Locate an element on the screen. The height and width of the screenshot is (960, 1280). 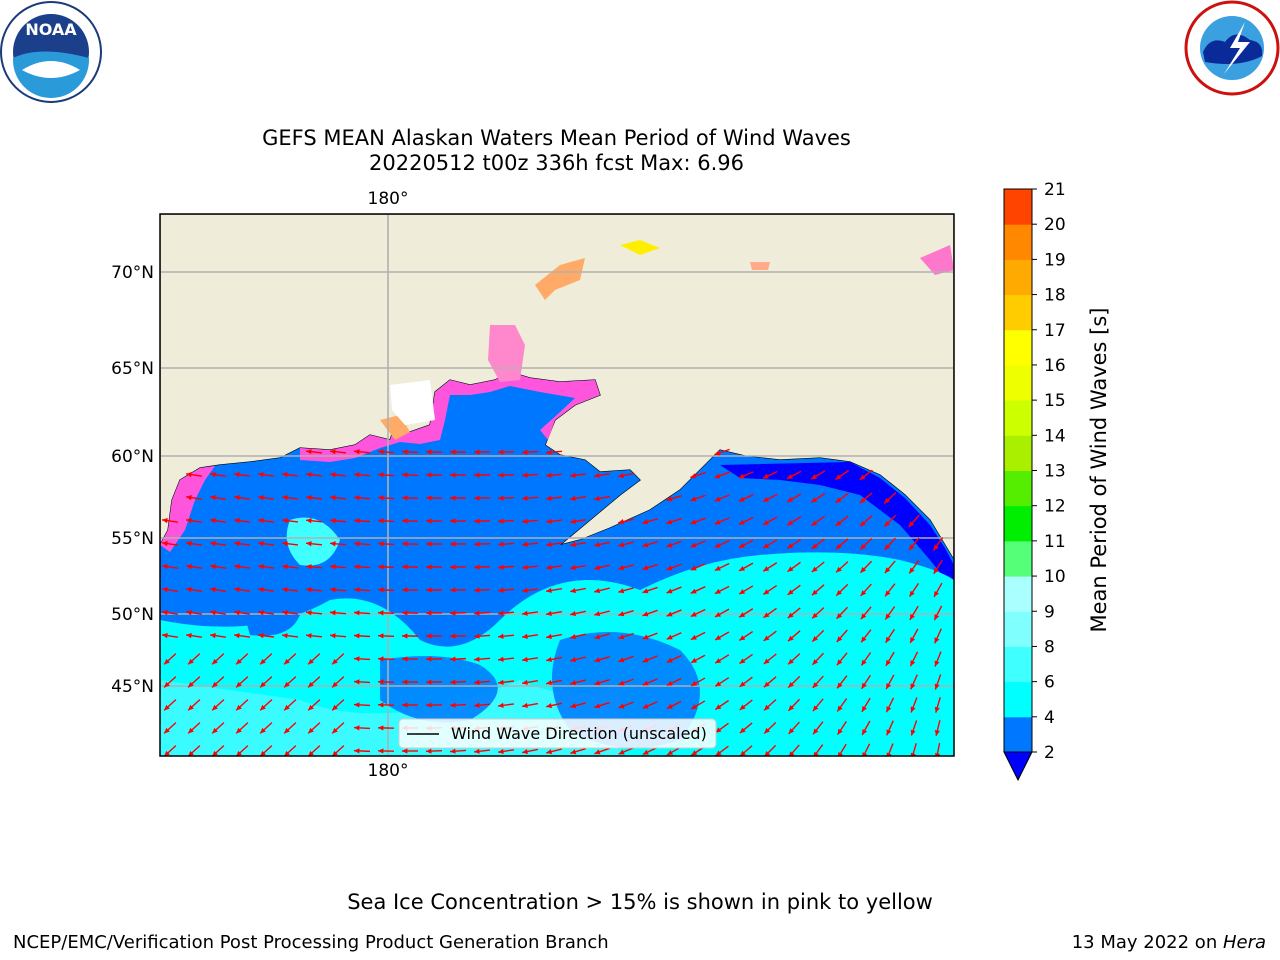
colorbar: 2 4 6 8 9 10 11 12 13 14 15 16 17 18 19 20 21 is located at coordinates (1034, 481).